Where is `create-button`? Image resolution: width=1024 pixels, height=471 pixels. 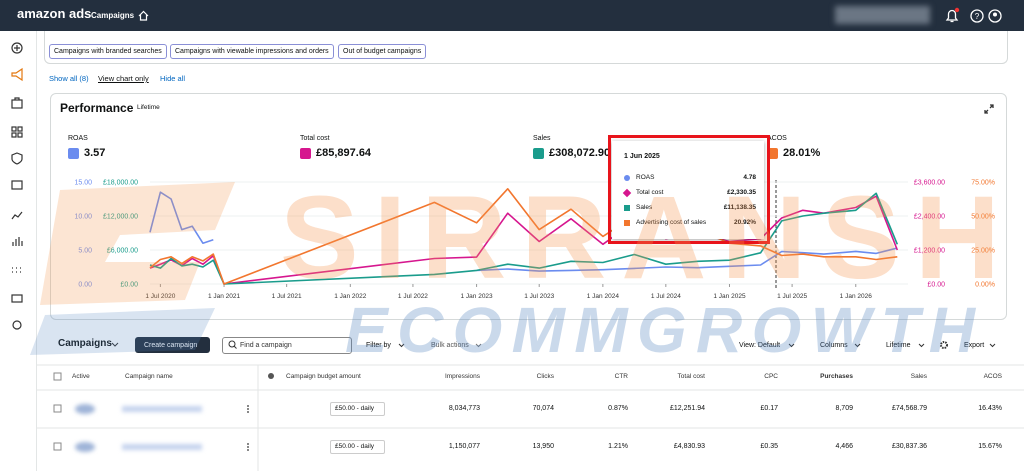 create-button is located at coordinates (172, 345).